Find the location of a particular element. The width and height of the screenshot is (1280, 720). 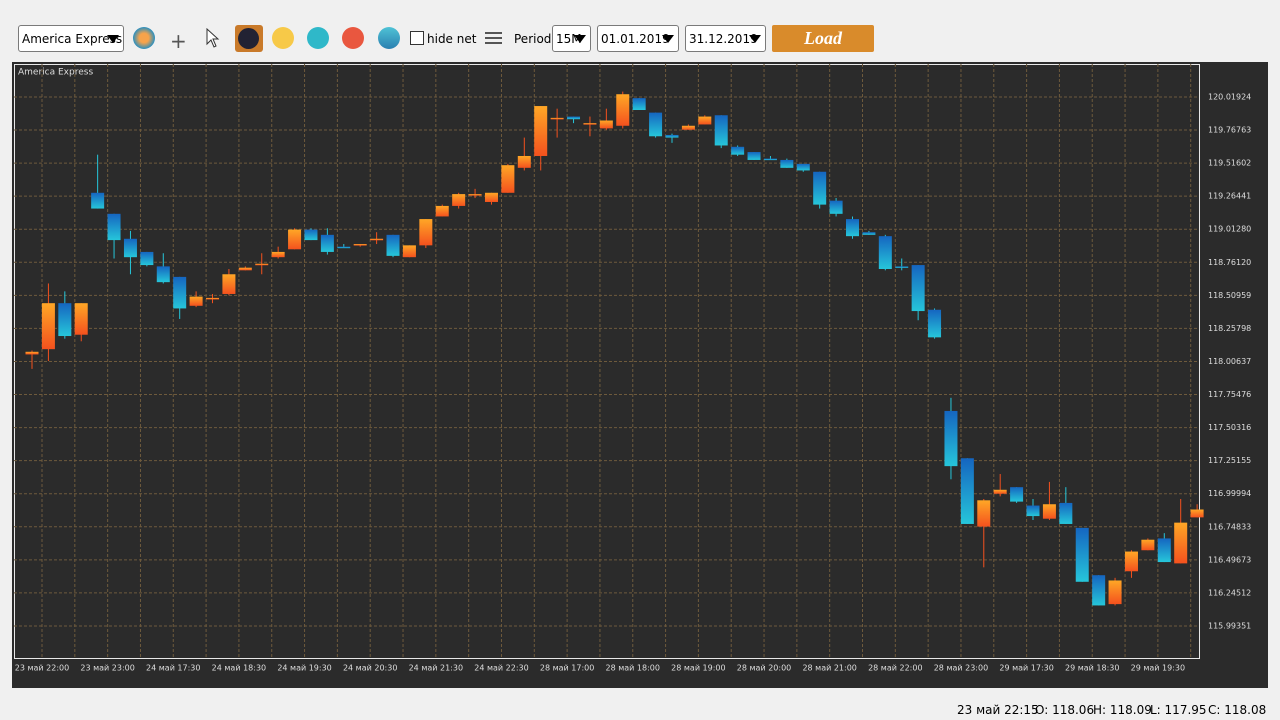

x-tick-label: 28 май 21:00 is located at coordinates (829, 668).